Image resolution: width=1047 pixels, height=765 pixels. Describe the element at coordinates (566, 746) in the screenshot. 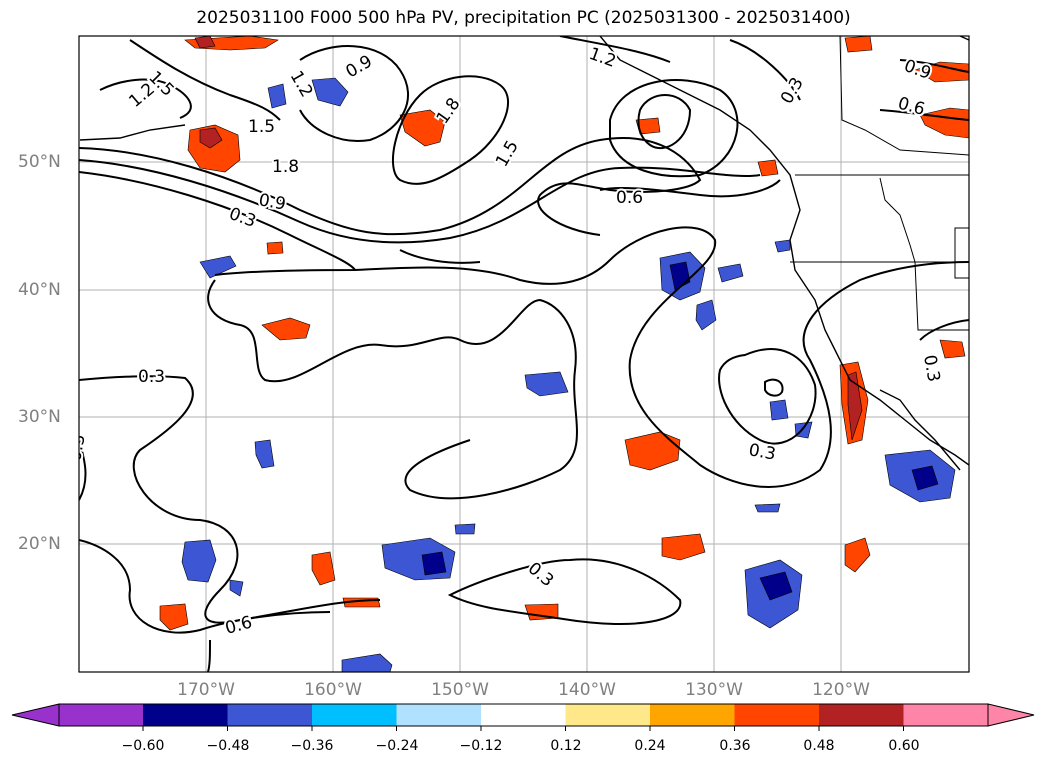

I see `colorbar-tick: 0.12` at that location.